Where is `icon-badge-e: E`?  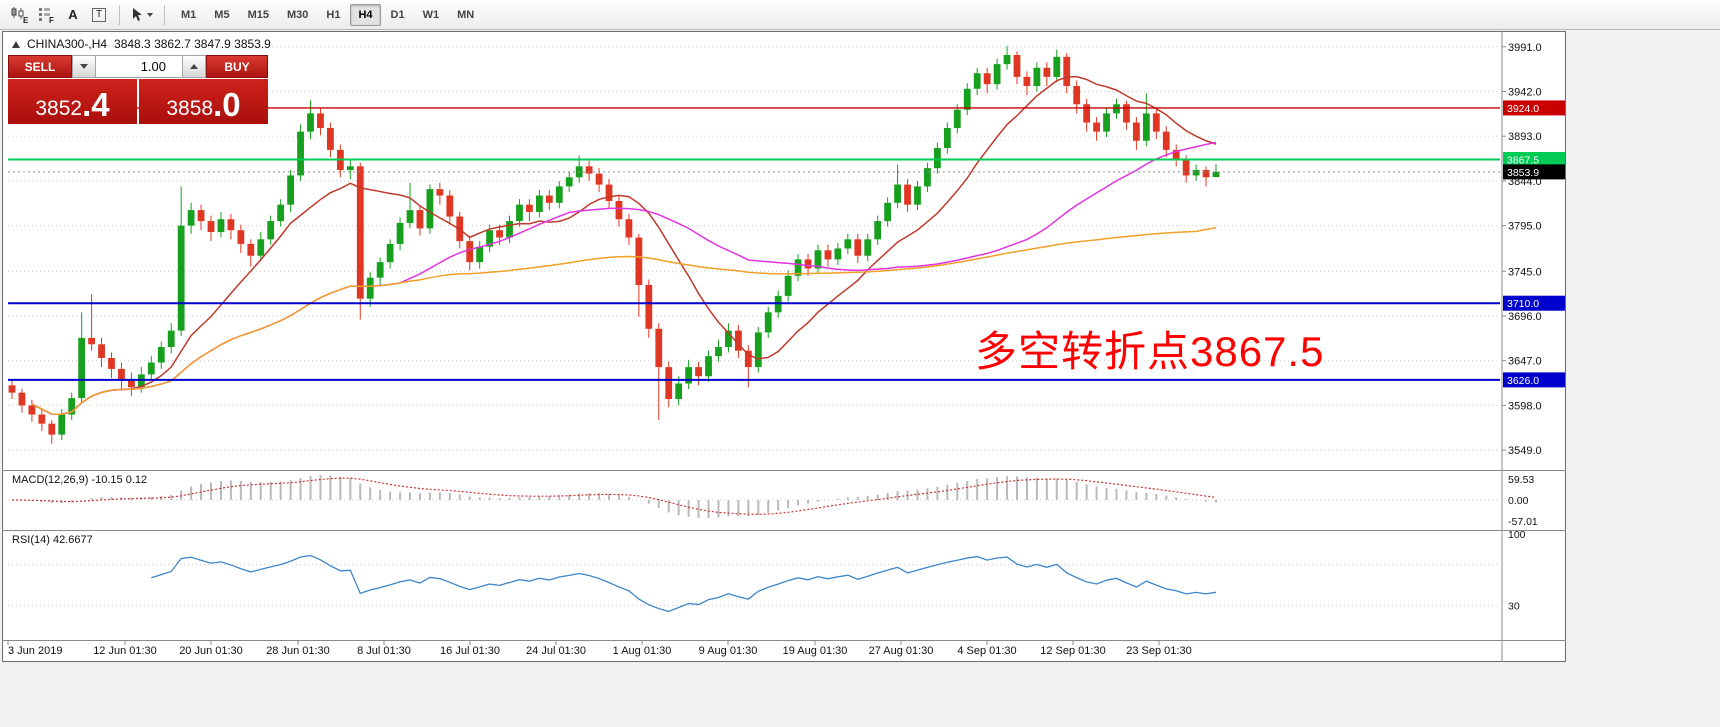
icon-badge-e: E is located at coordinates (26, 20).